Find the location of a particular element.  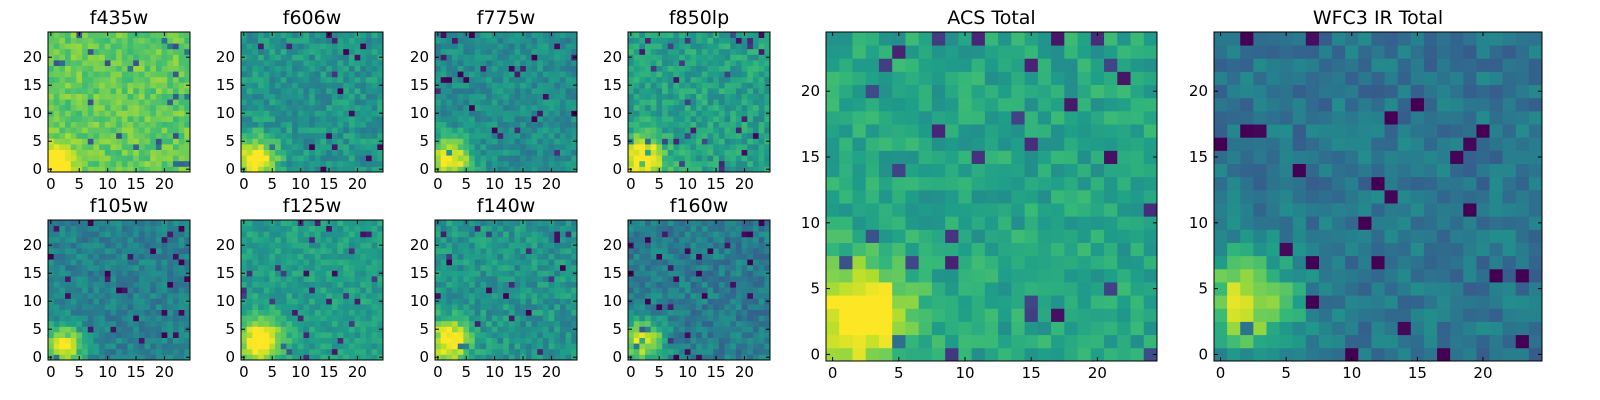

y-tick-label: 15 is located at coordinates (419, 273).